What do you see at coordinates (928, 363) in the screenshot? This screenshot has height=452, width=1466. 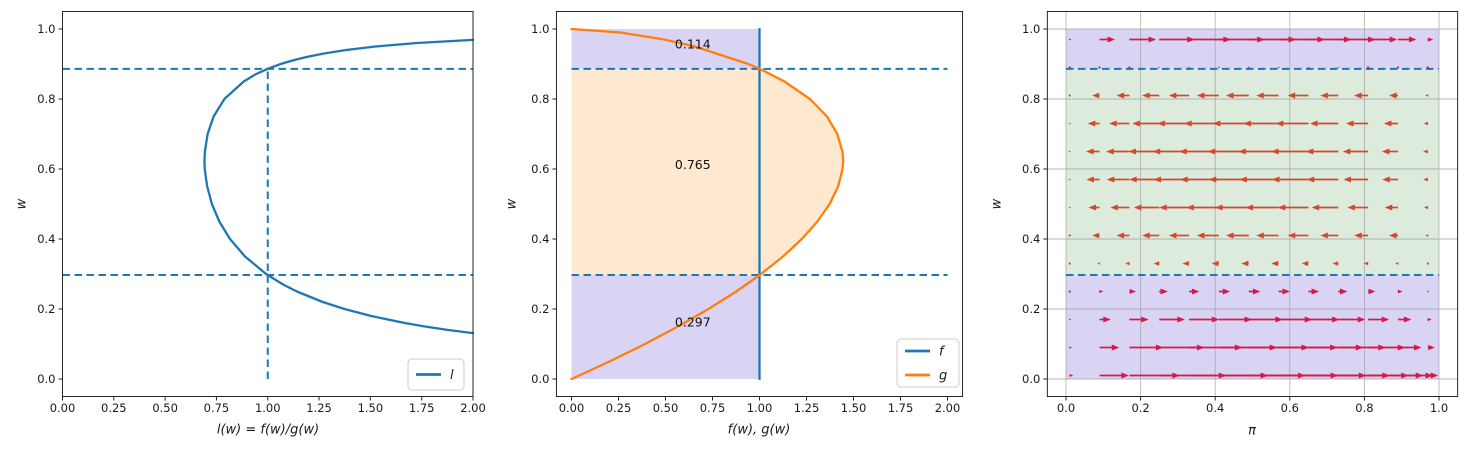 I see `legend: fg` at bounding box center [928, 363].